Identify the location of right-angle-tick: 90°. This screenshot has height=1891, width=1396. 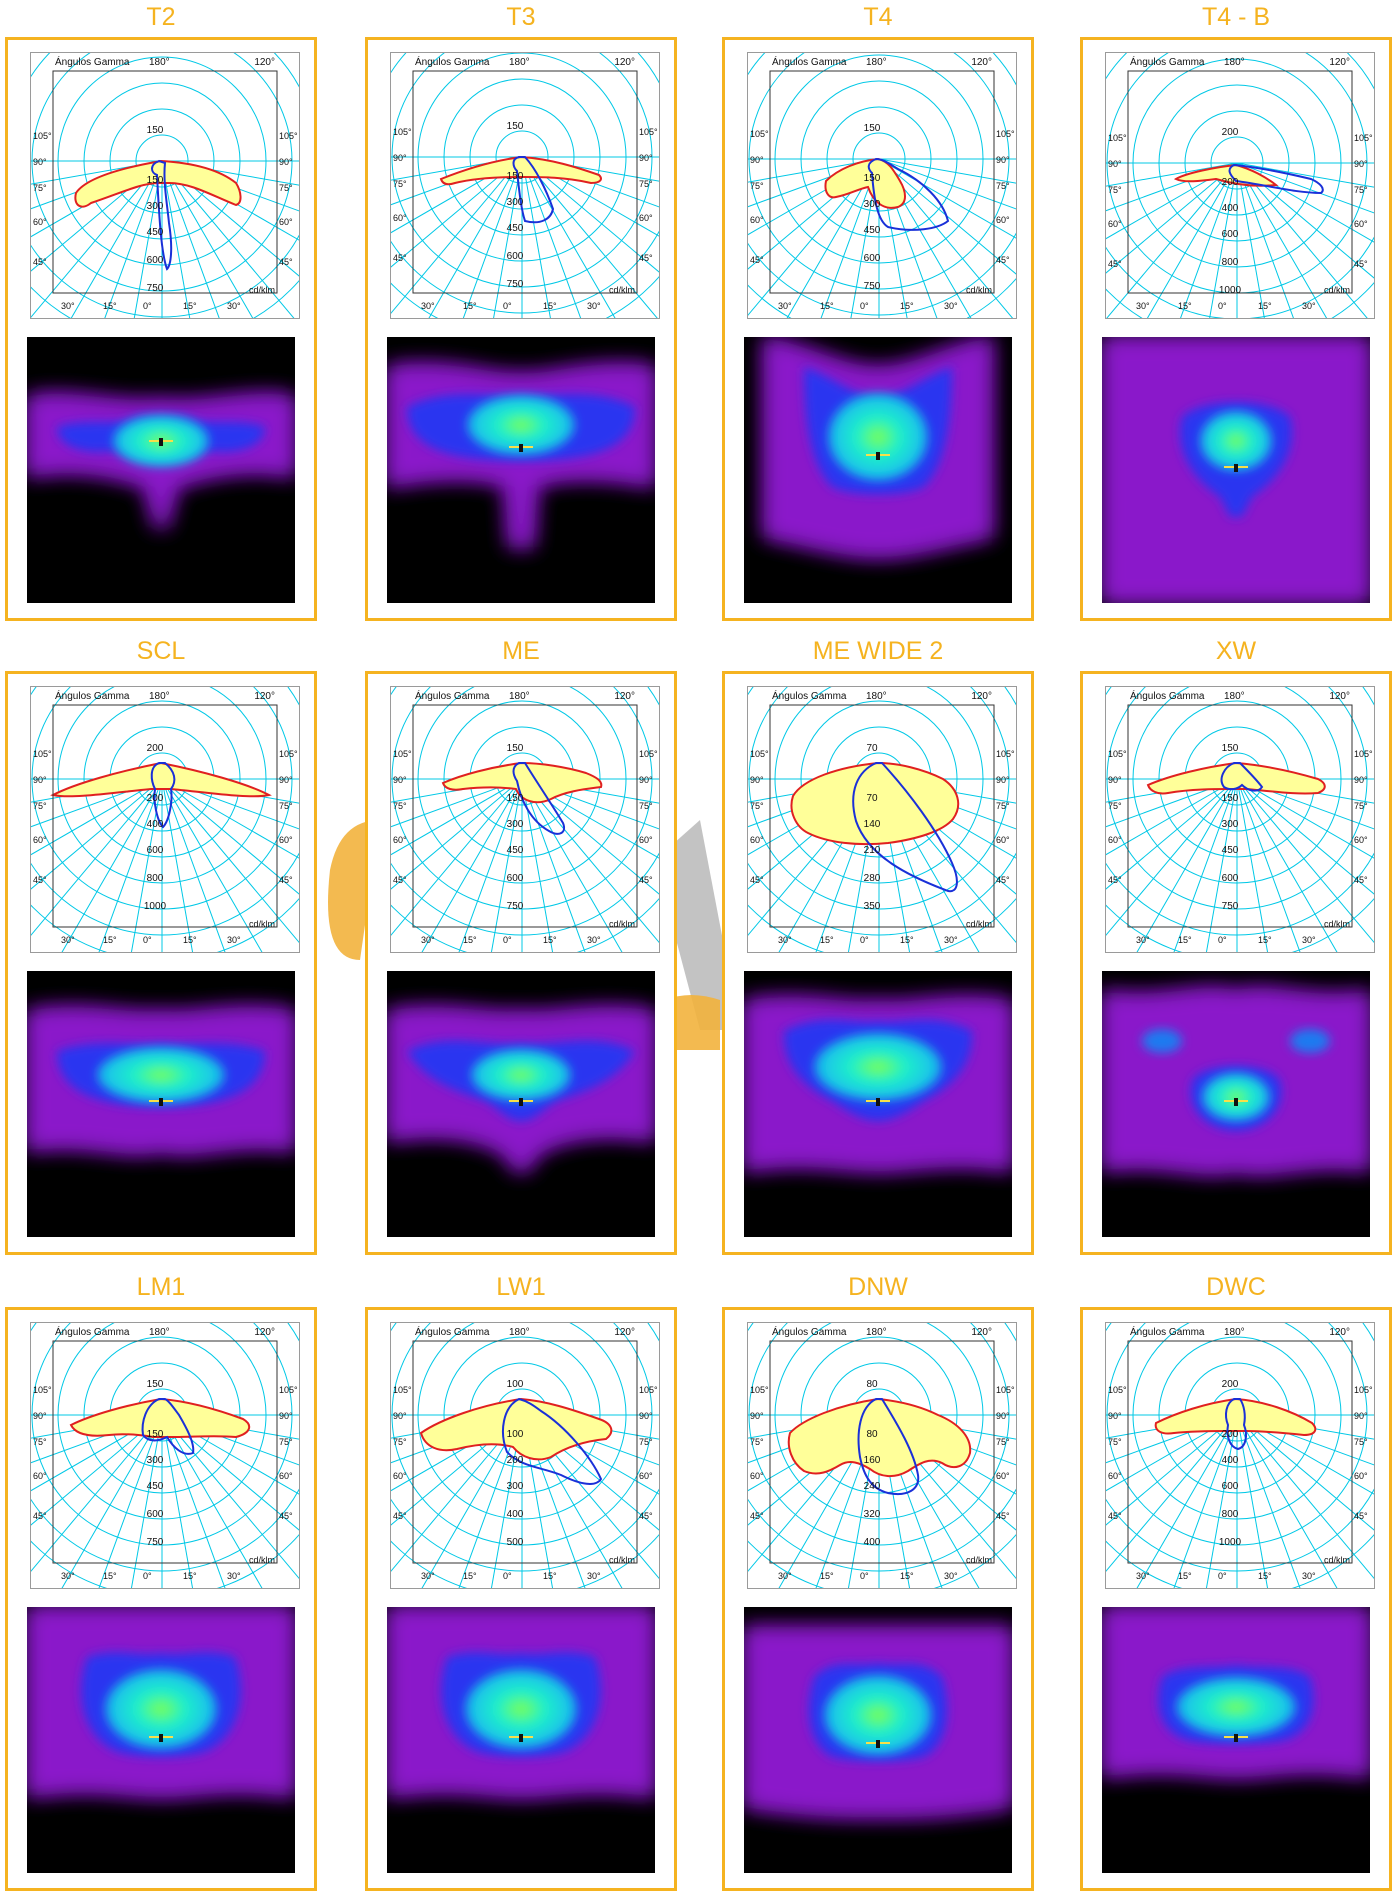
(286, 1416).